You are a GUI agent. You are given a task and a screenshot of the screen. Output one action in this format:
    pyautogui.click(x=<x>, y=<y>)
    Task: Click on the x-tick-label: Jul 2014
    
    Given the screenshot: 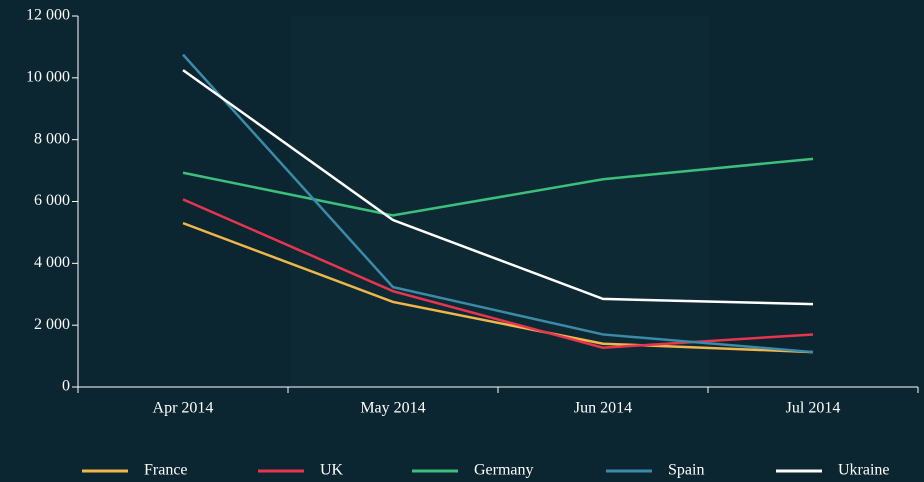 What is the action you would take?
    pyautogui.click(x=813, y=408)
    